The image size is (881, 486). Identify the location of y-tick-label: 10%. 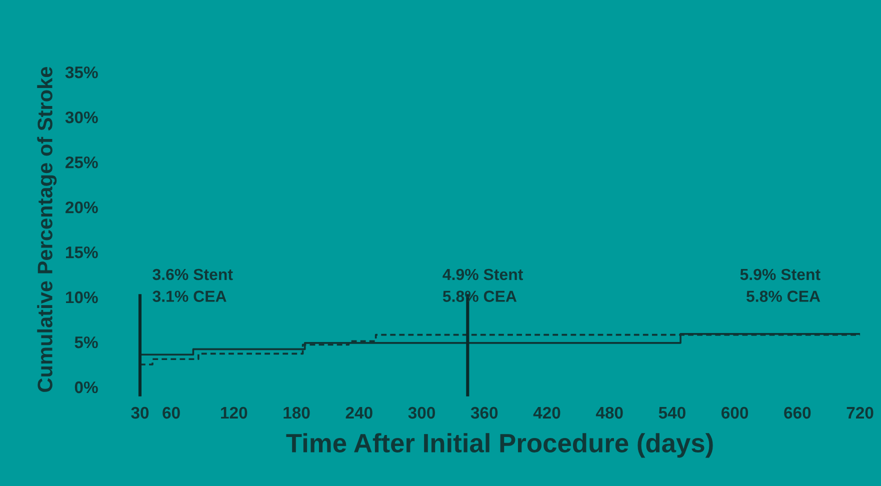
(82, 297).